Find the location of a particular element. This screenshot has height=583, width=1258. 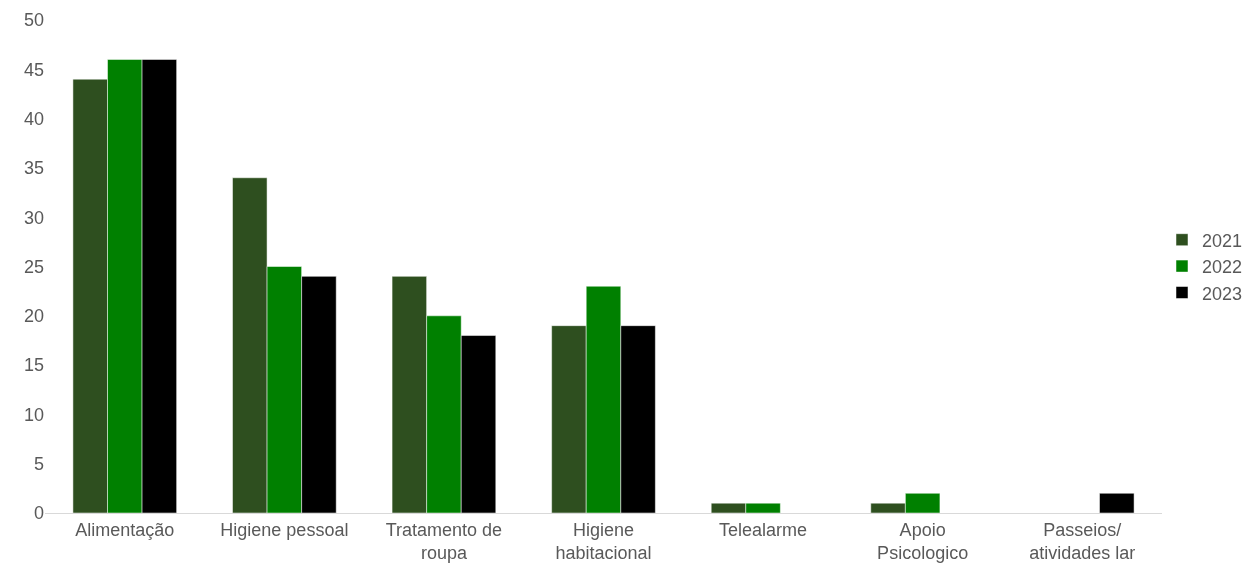

x-tick-label: Higiene habitacional is located at coordinates (603, 541).